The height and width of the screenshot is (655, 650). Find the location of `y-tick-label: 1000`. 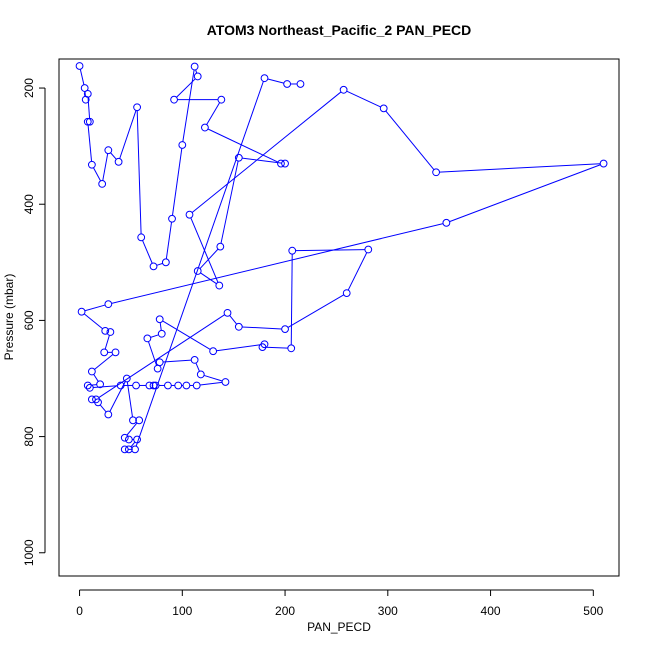

y-tick-label: 1000 is located at coordinates (29, 552).